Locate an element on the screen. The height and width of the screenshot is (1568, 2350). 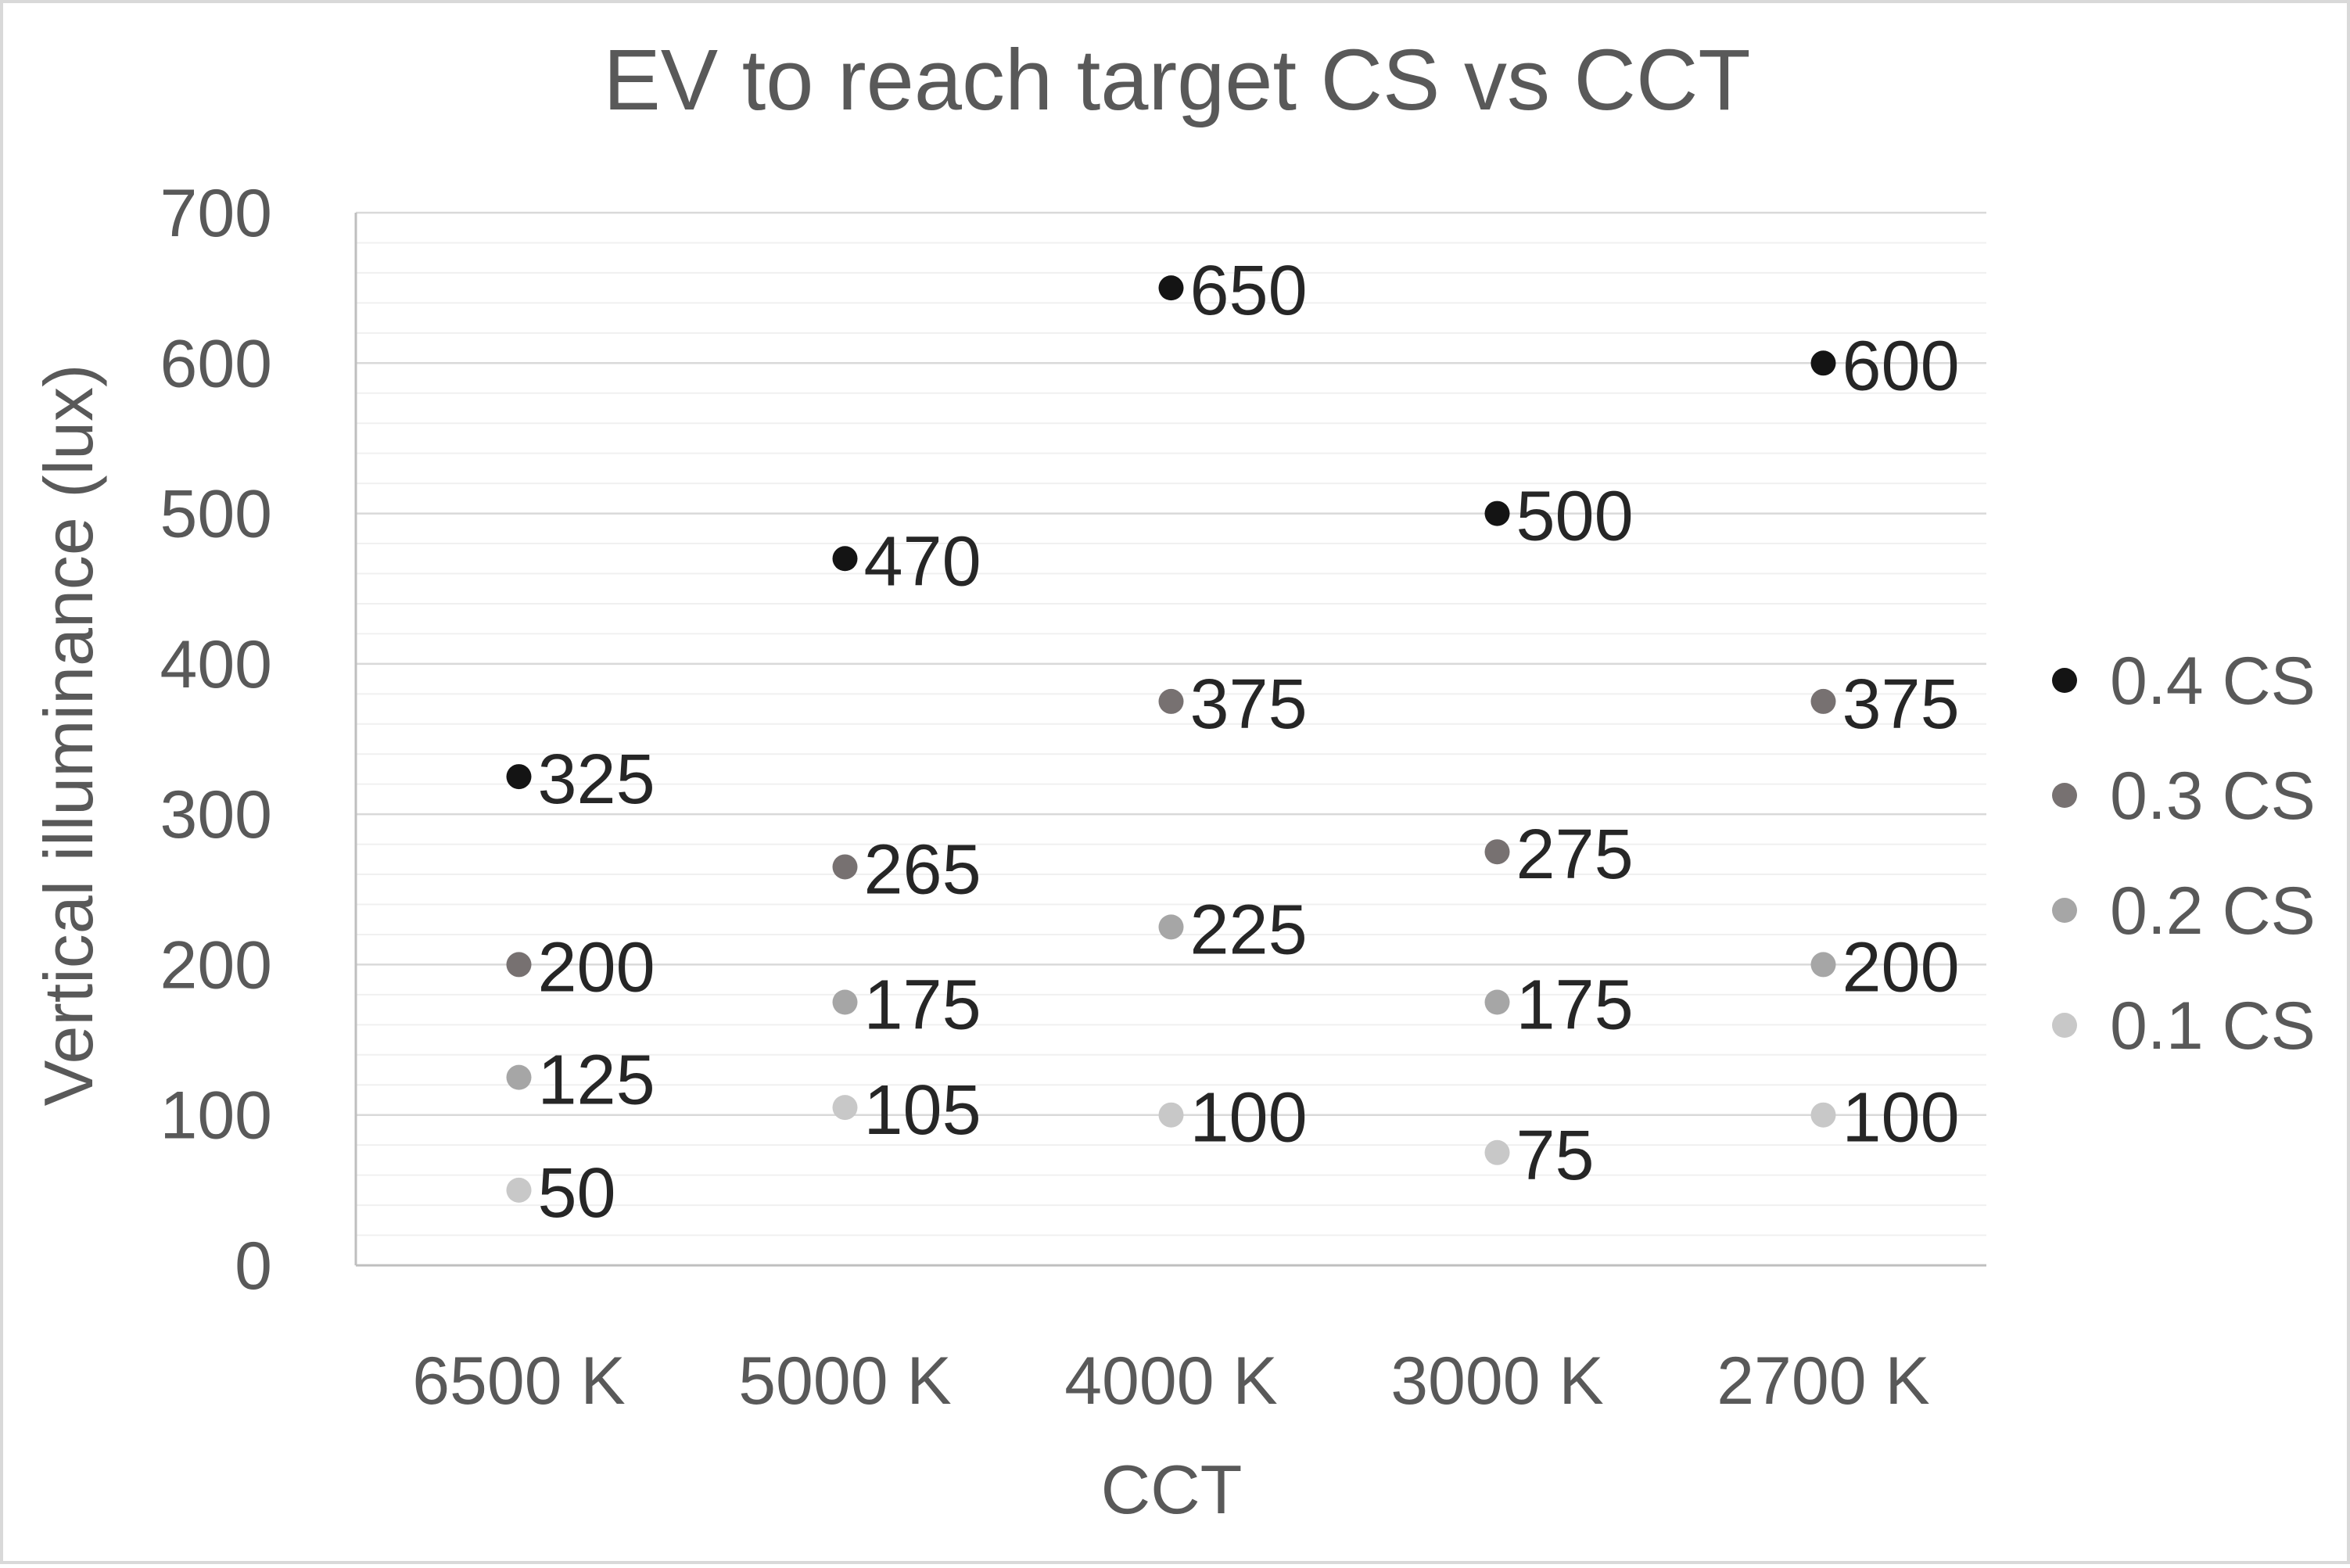
series-group: 200 265 375 275 375 is located at coordinates (1233, 836).